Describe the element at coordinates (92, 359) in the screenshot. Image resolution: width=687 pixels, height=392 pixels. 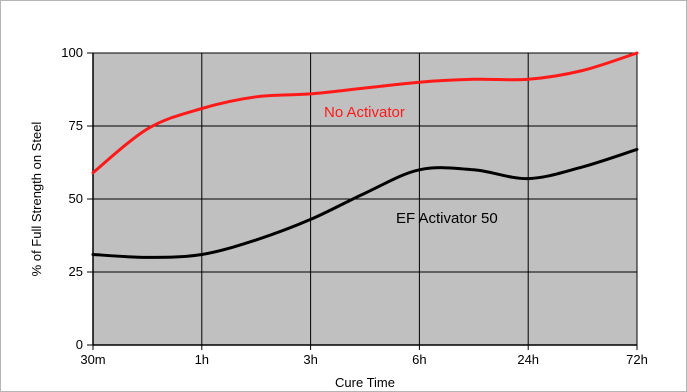
I see `x-tick-label: 30m` at that location.